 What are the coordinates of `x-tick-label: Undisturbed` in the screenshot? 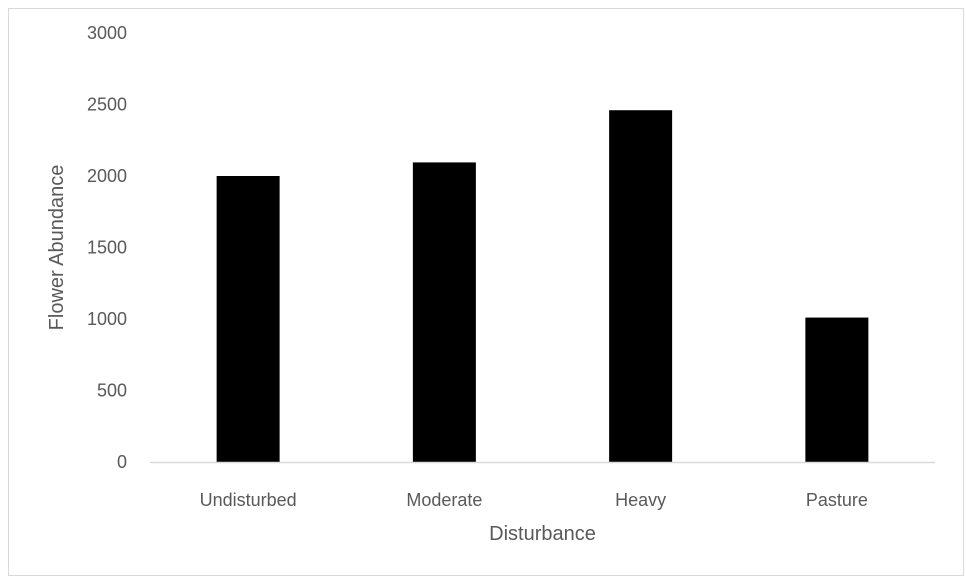 It's located at (248, 500).